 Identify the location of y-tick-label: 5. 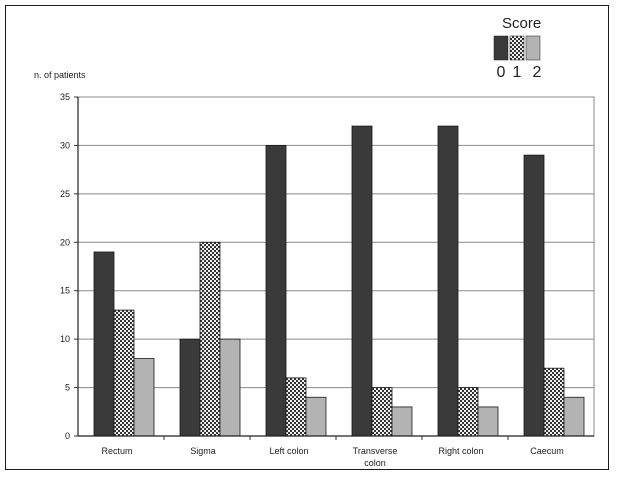
(67, 388).